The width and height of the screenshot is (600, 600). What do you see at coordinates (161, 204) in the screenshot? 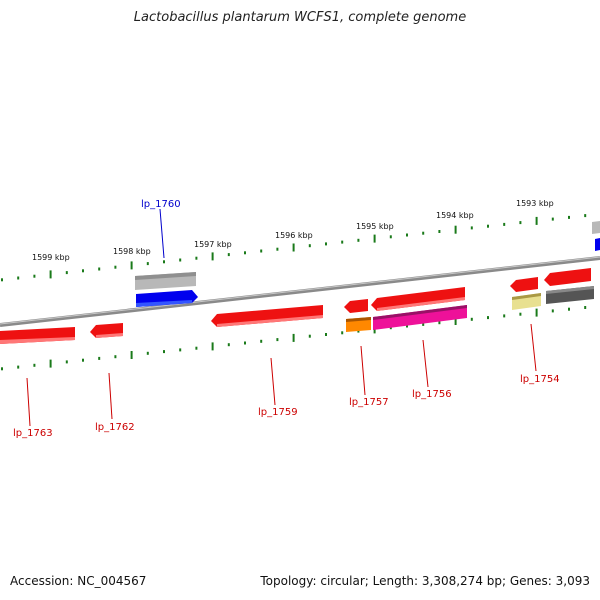
I see `gene-label-lp_1760: lp_1760` at bounding box center [161, 204].